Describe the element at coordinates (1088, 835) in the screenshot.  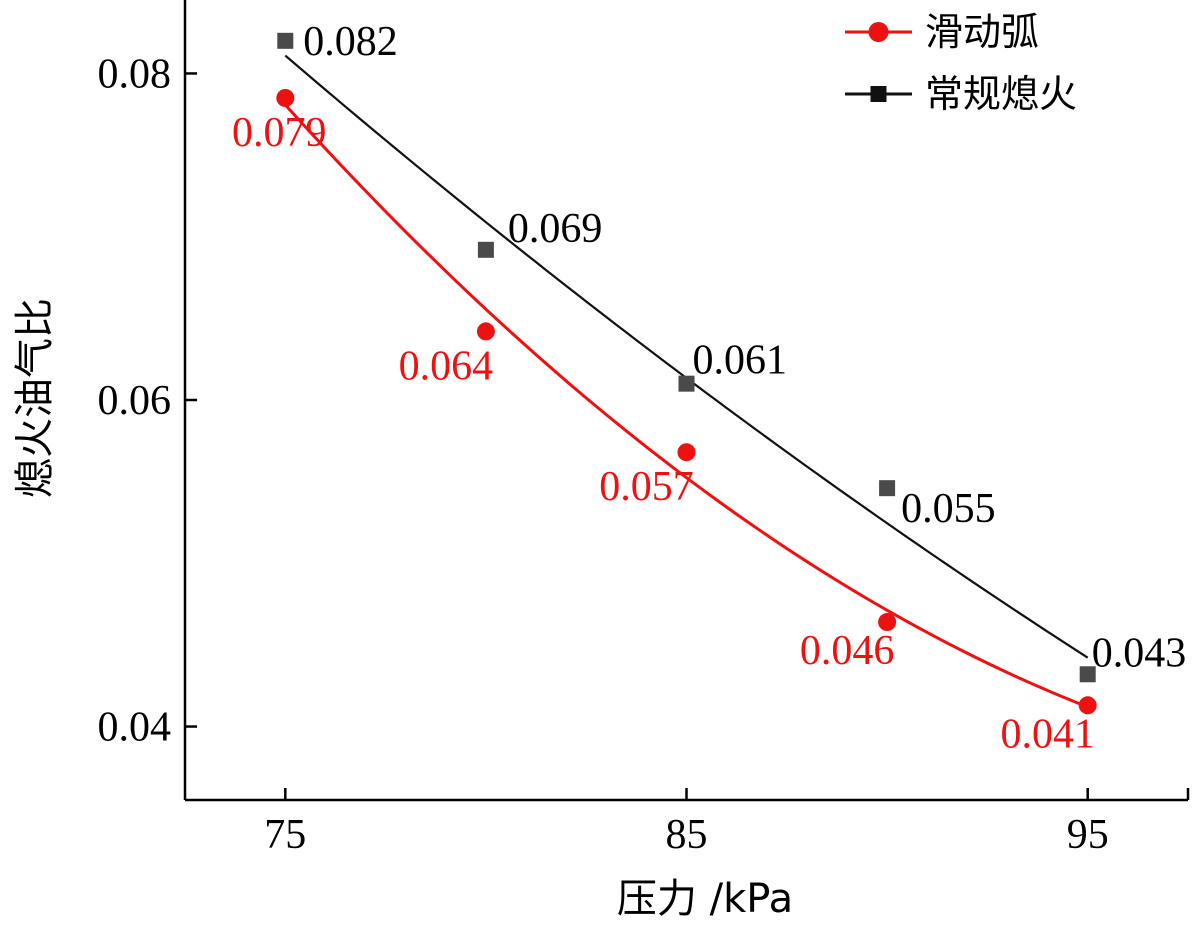
I see `x-tick-label: 95` at that location.